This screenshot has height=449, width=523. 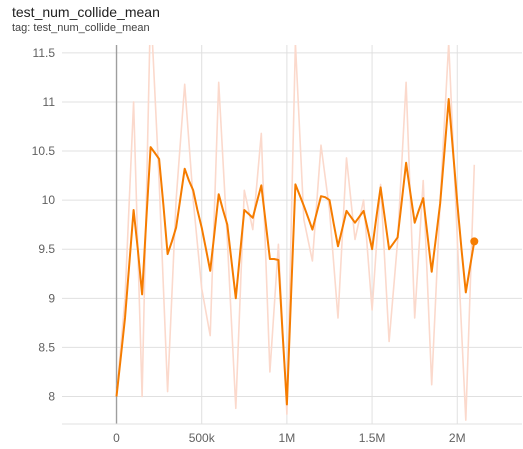 I want to click on y-tick-label: 9.5, so click(x=46, y=249).